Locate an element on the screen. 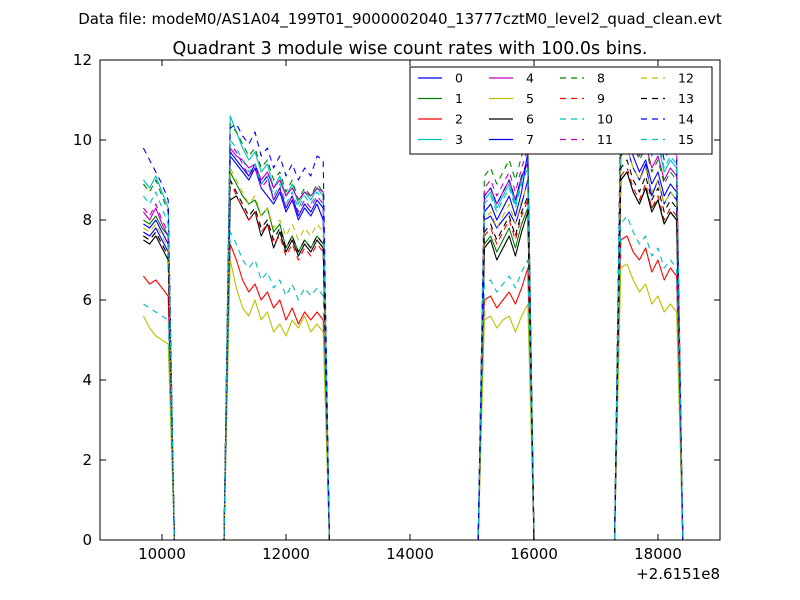 The image size is (800, 600). legend-entry-4: 4 is located at coordinates (511, 78).